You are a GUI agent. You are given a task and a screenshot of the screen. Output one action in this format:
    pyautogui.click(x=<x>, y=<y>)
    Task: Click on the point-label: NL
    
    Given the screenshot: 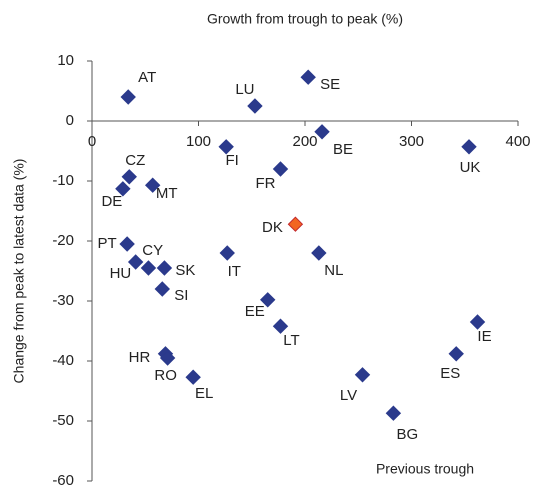 What is the action you would take?
    pyautogui.click(x=333, y=270)
    